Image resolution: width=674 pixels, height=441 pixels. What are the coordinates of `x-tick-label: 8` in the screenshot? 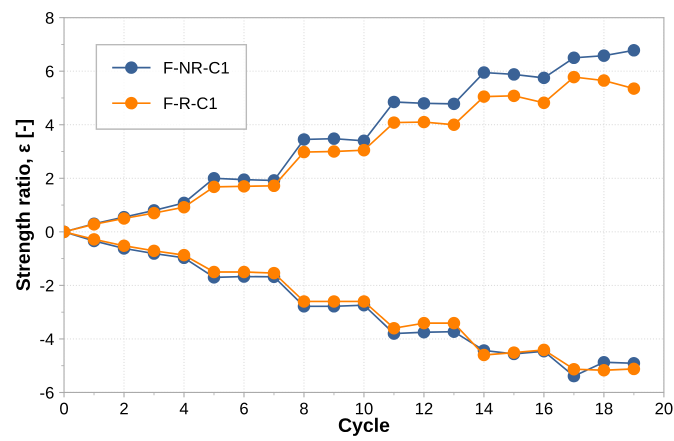 It's located at (304, 408).